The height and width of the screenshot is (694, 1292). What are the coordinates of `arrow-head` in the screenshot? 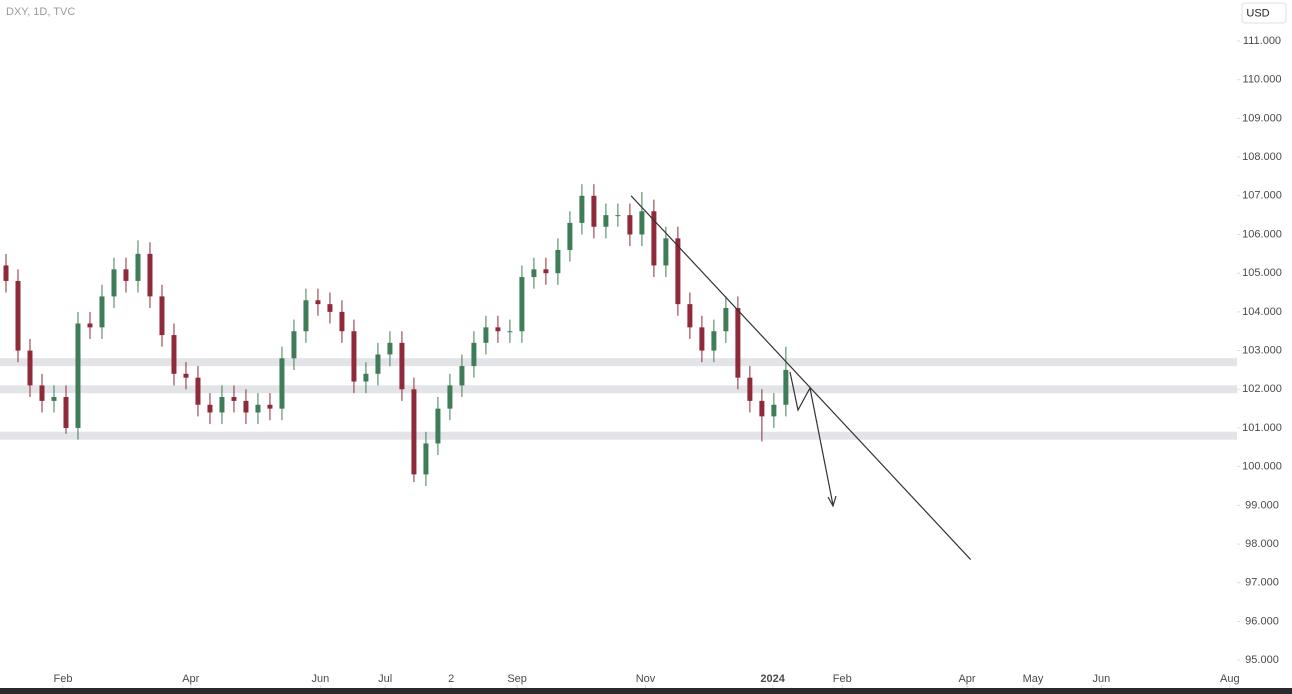 It's located at (832, 501).